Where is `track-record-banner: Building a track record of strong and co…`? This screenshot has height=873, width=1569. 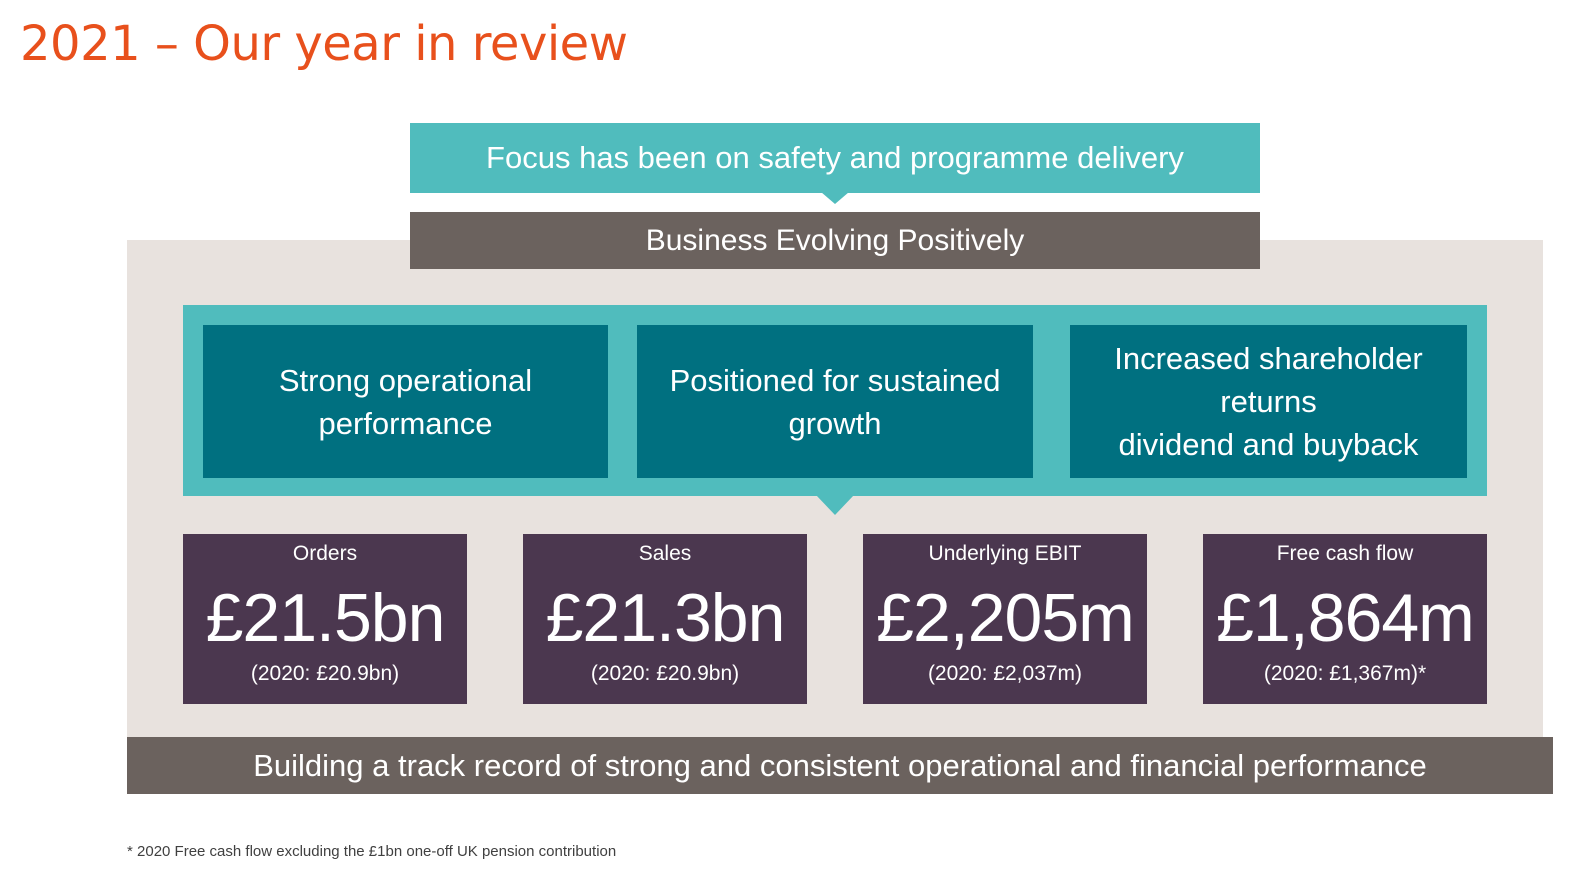 track-record-banner: Building a track record of strong and co… is located at coordinates (840, 765).